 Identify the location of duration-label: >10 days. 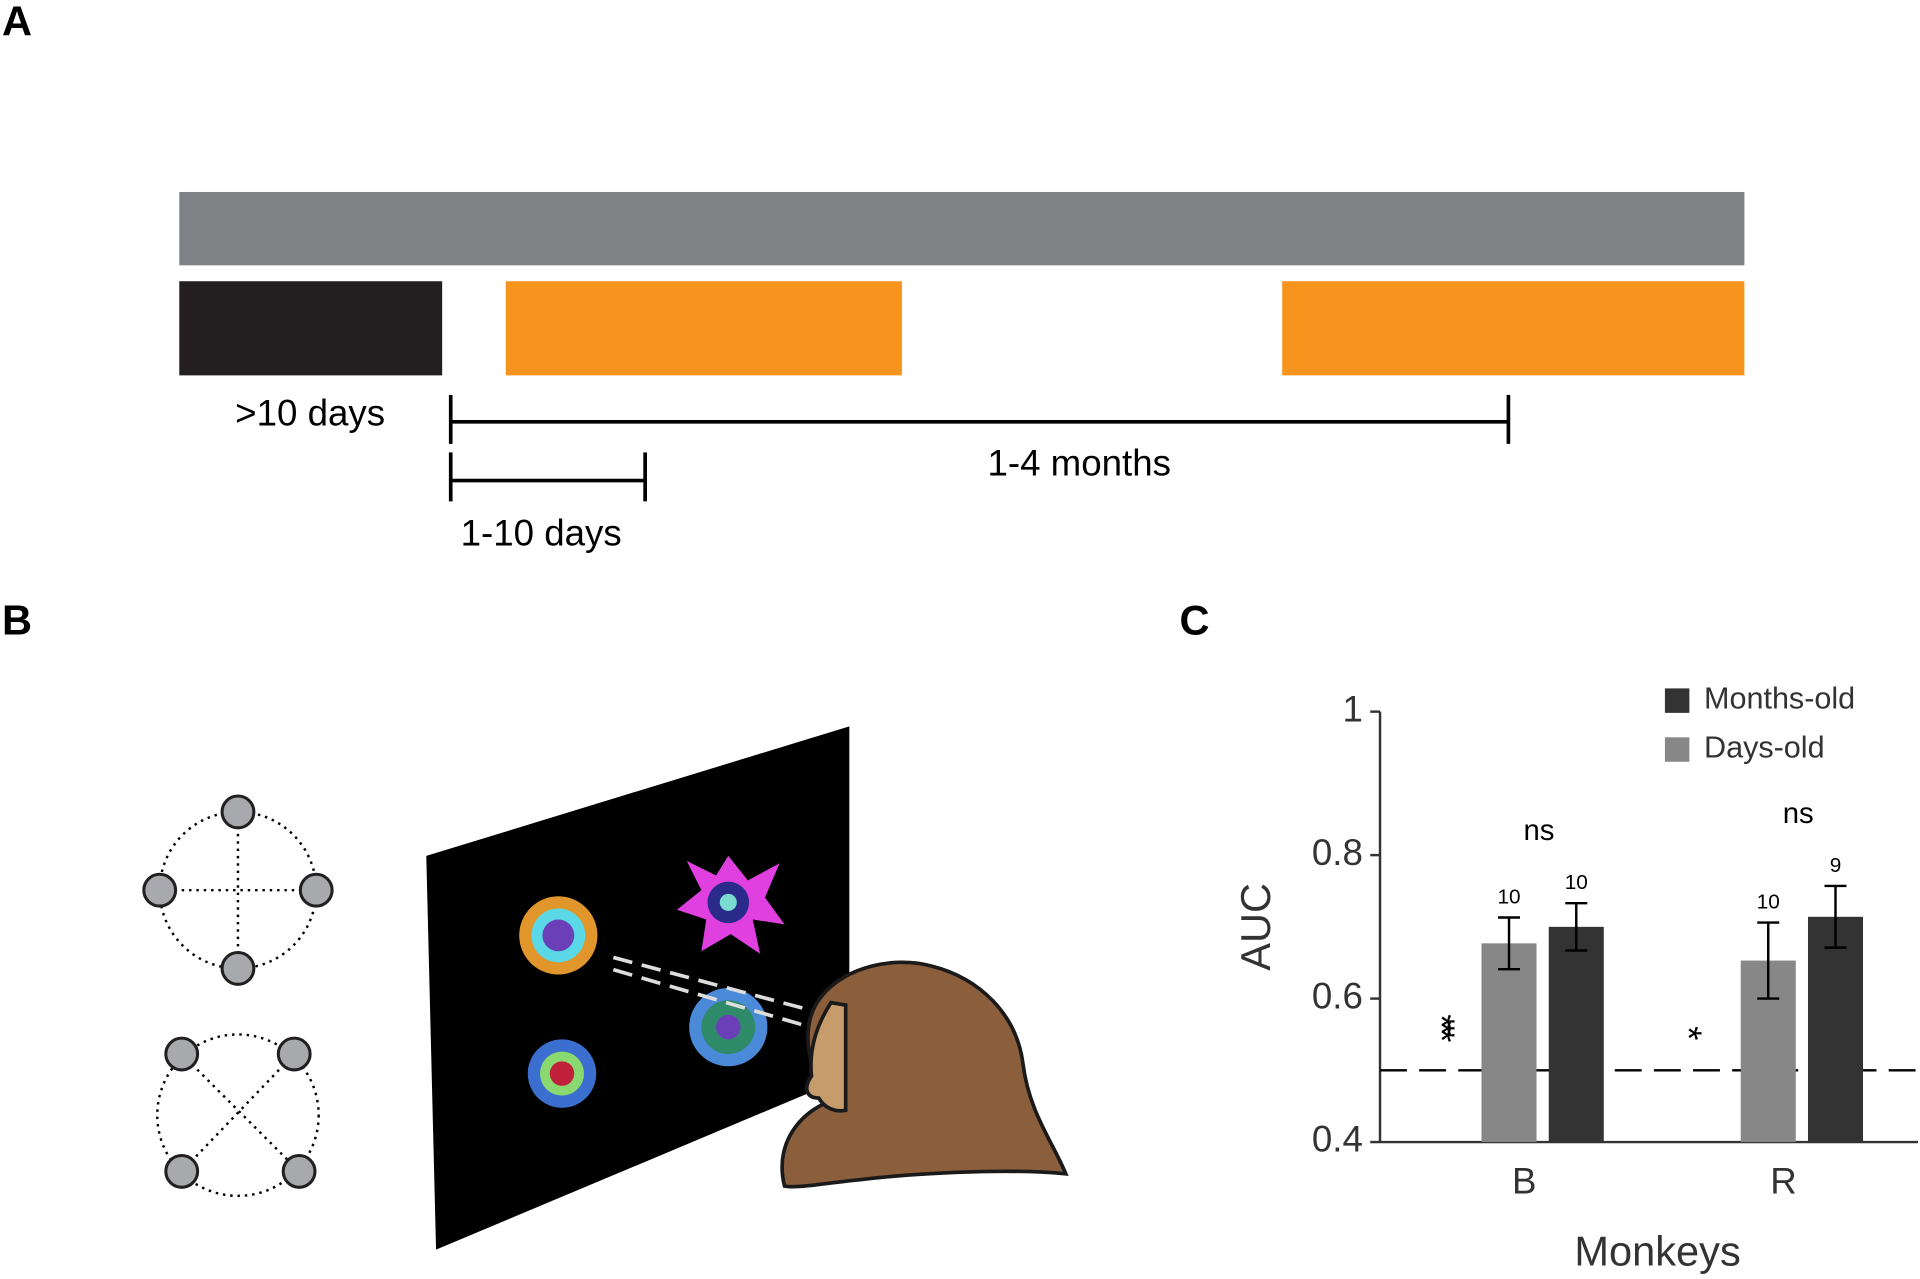
(310, 412).